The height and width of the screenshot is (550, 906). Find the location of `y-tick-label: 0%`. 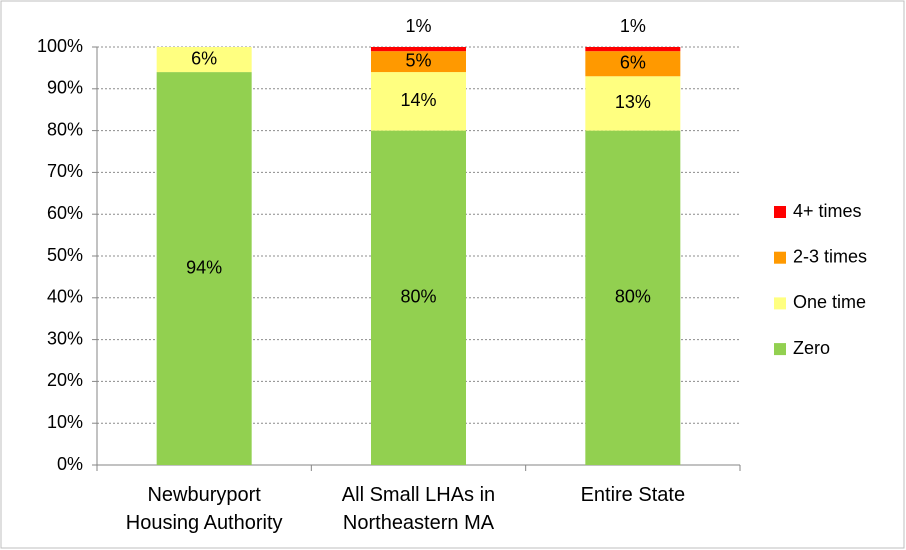

y-tick-label: 0% is located at coordinates (70, 464).